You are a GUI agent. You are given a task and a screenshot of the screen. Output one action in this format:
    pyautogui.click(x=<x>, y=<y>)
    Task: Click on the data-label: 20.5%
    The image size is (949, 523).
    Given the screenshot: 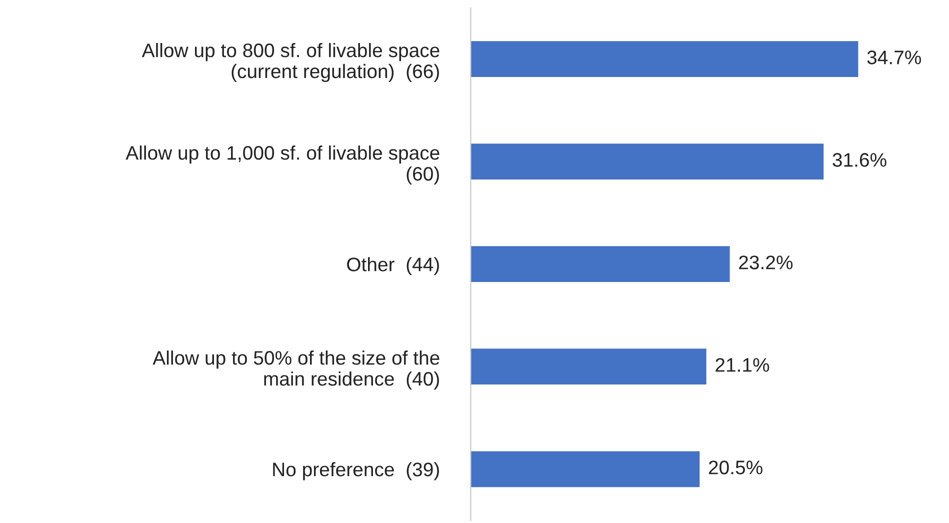 What is the action you would take?
    pyautogui.click(x=735, y=467)
    